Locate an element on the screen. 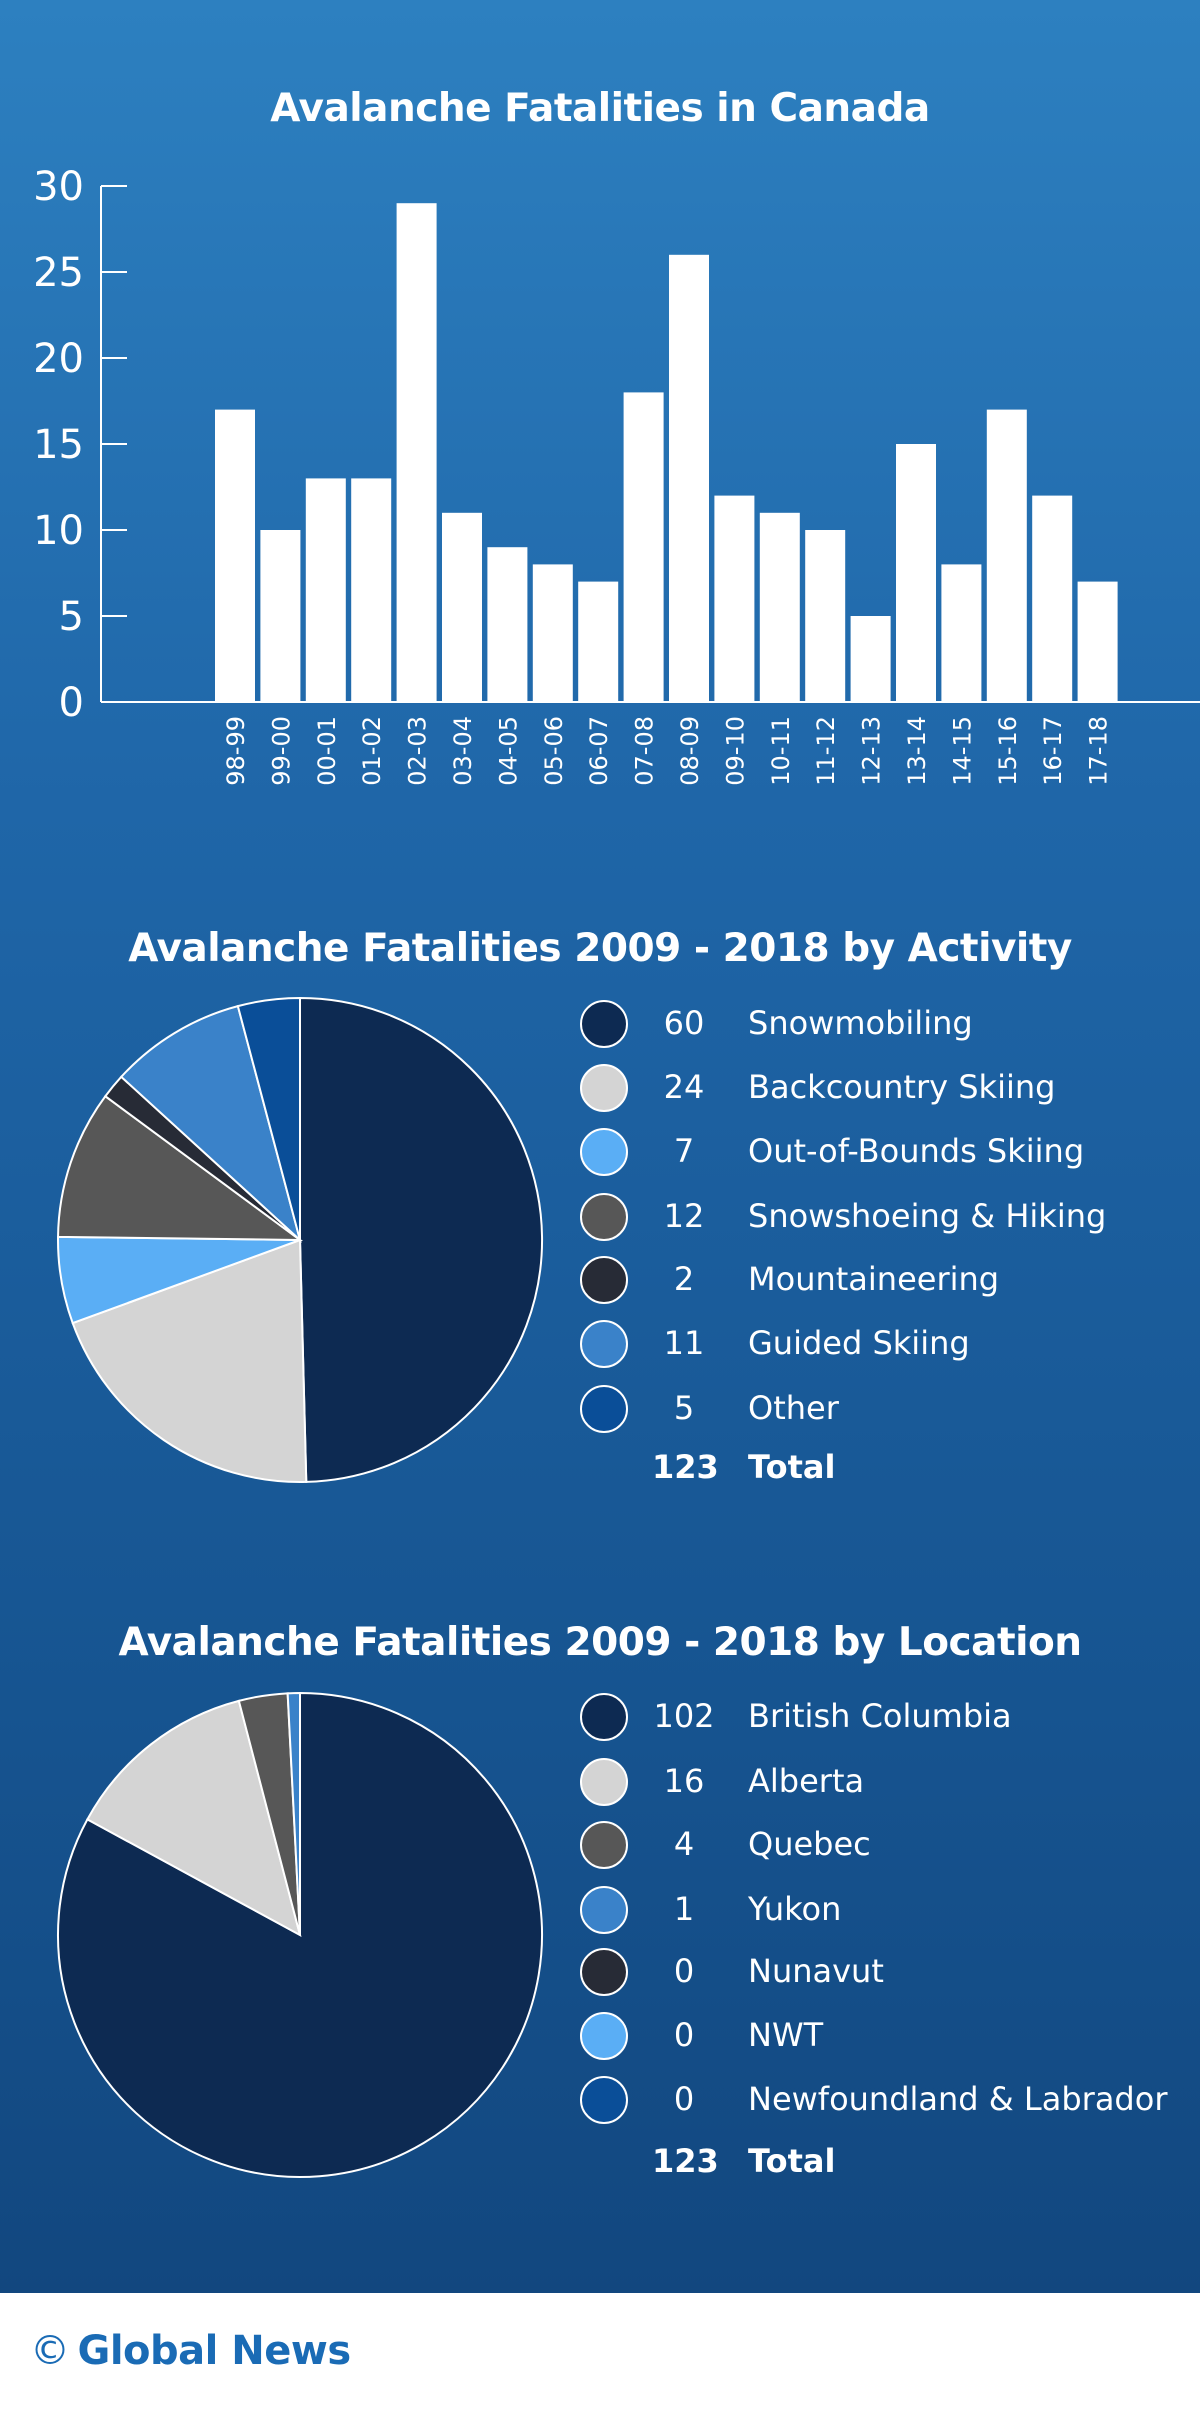  pie-slice-alberta is located at coordinates (194, 1818).